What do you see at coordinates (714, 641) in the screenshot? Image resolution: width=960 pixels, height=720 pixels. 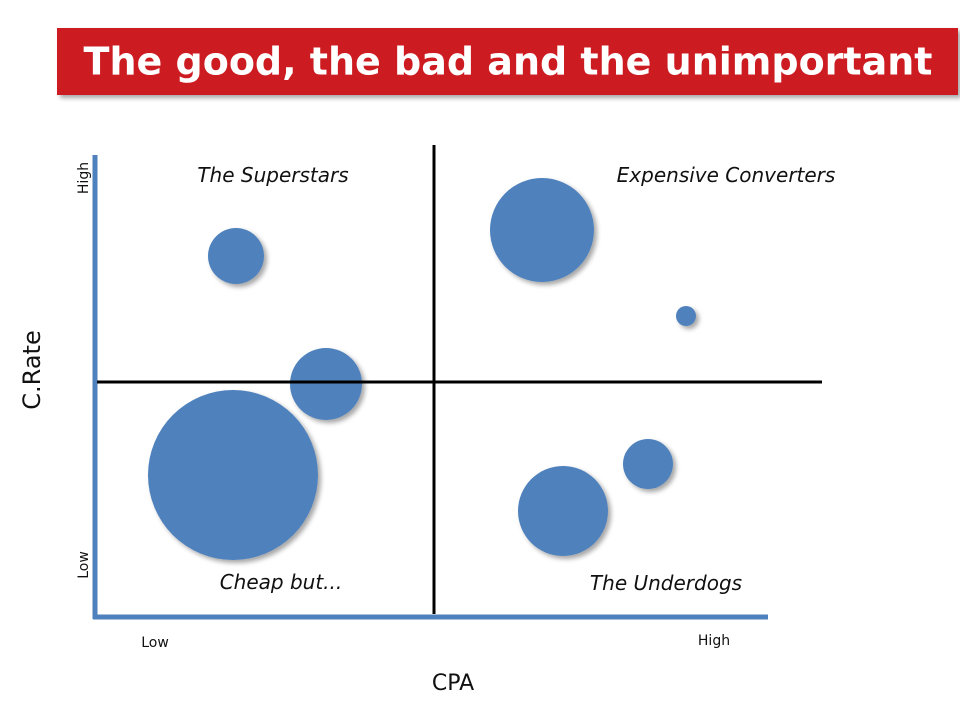 I see `x-axis-high: High` at bounding box center [714, 641].